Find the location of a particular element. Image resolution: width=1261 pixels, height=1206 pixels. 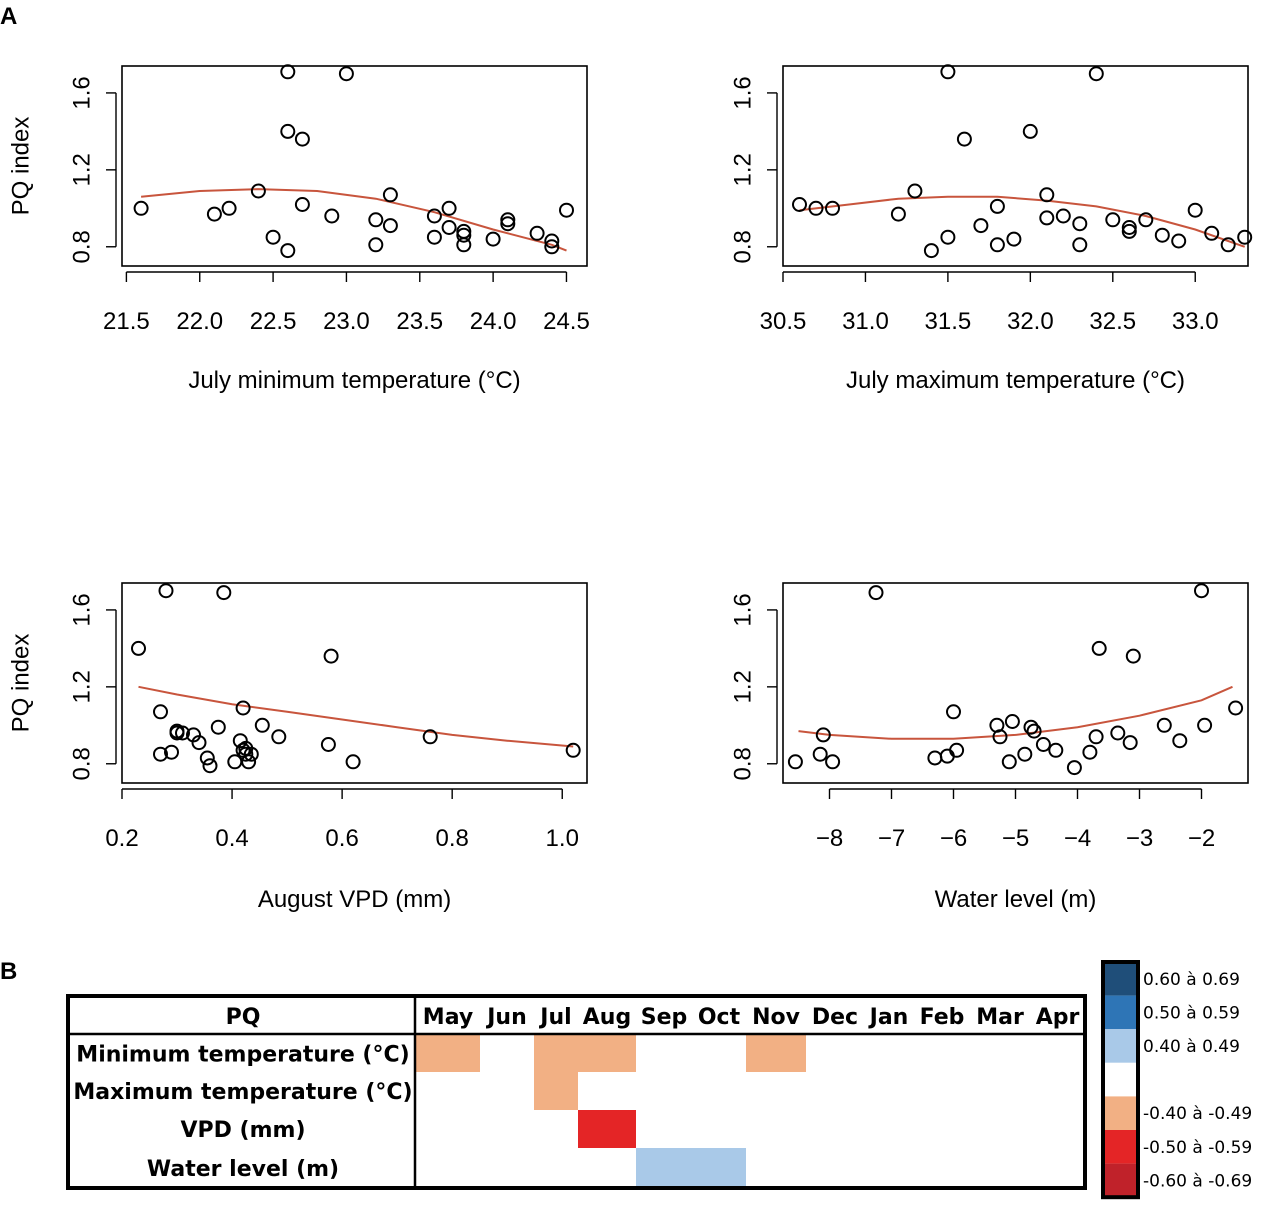

legend-label: -0.50 à -0.59 is located at coordinates (1197, 1148).